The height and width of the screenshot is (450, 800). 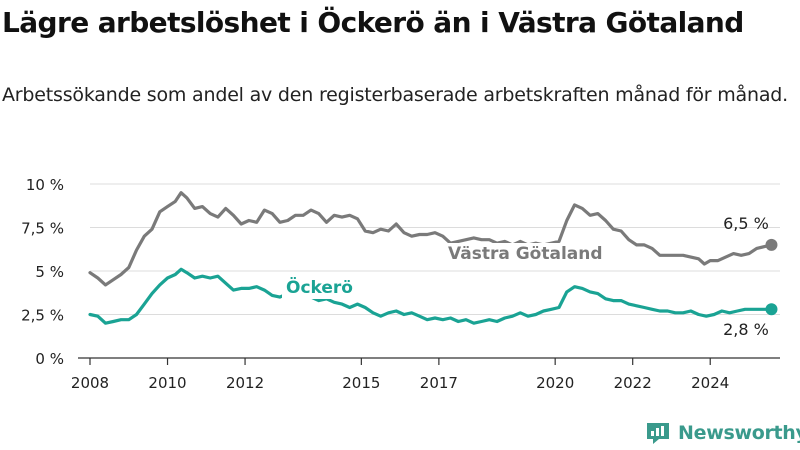 What do you see at coordinates (45, 185) in the screenshot?
I see `y-tick-label: 10 %` at bounding box center [45, 185].